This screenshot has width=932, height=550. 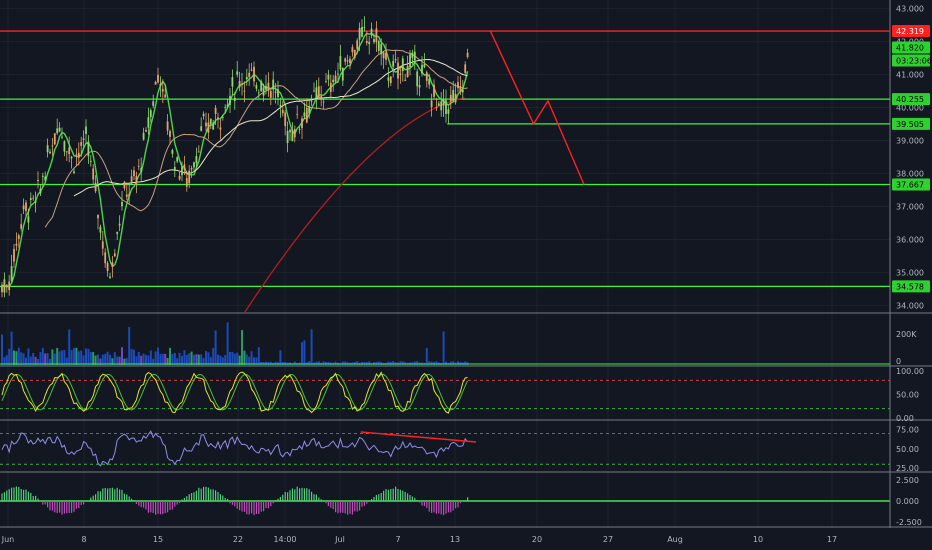 What do you see at coordinates (537, 107) in the screenshot?
I see `projection-path` at bounding box center [537, 107].